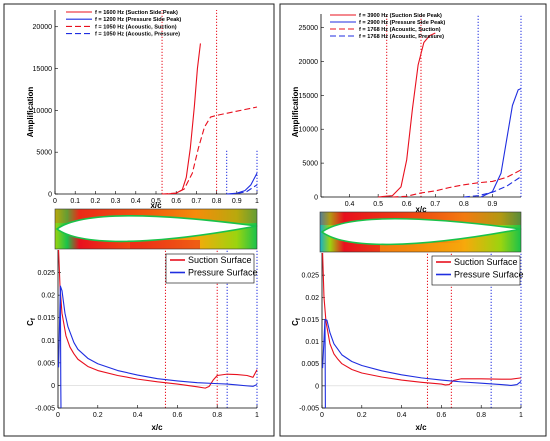 The image size is (550, 441). What do you see at coordinates (309, 62) in the screenshot?
I see `y-tick-label: 20000` at bounding box center [309, 62].